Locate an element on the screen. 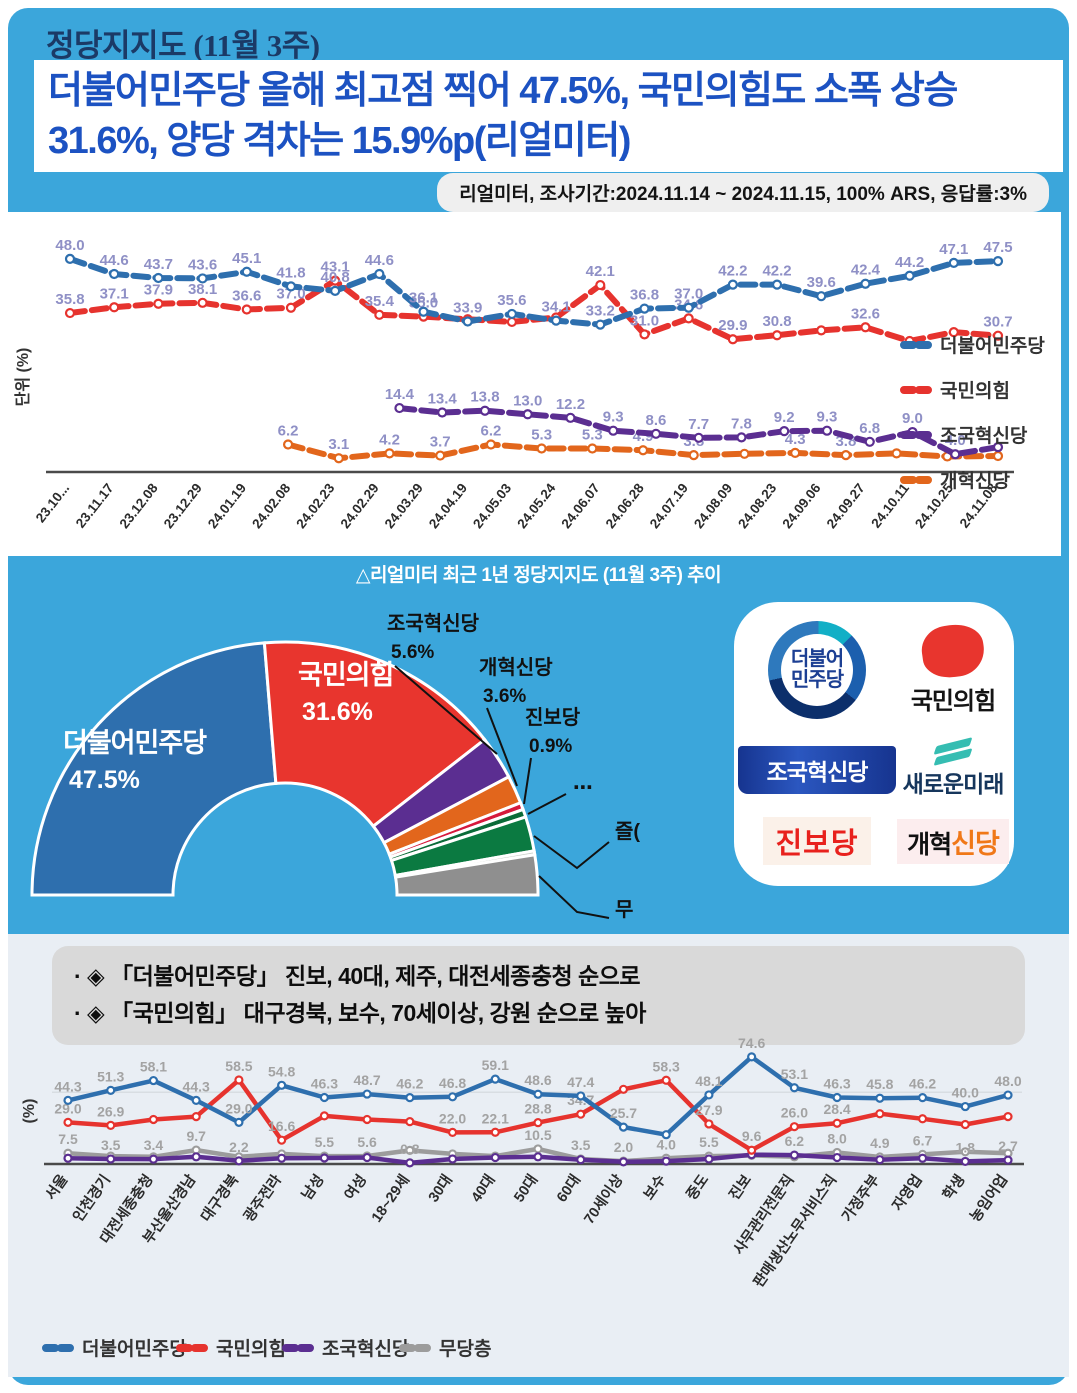  x-tick-label: 24.10.11 is located at coordinates (890, 505).